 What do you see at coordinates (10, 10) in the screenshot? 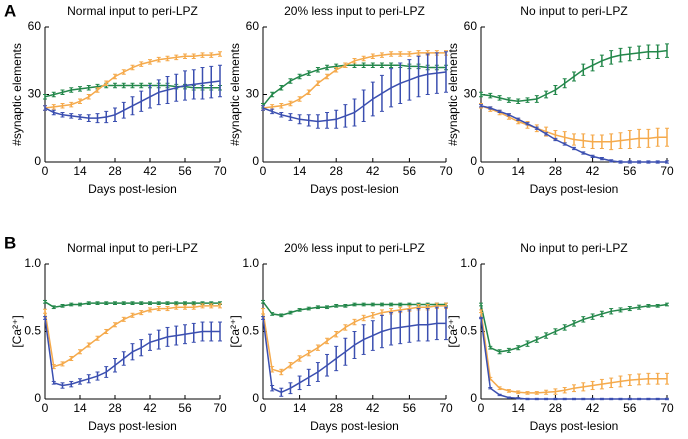
I see `panel-label: A` at bounding box center [10, 10].